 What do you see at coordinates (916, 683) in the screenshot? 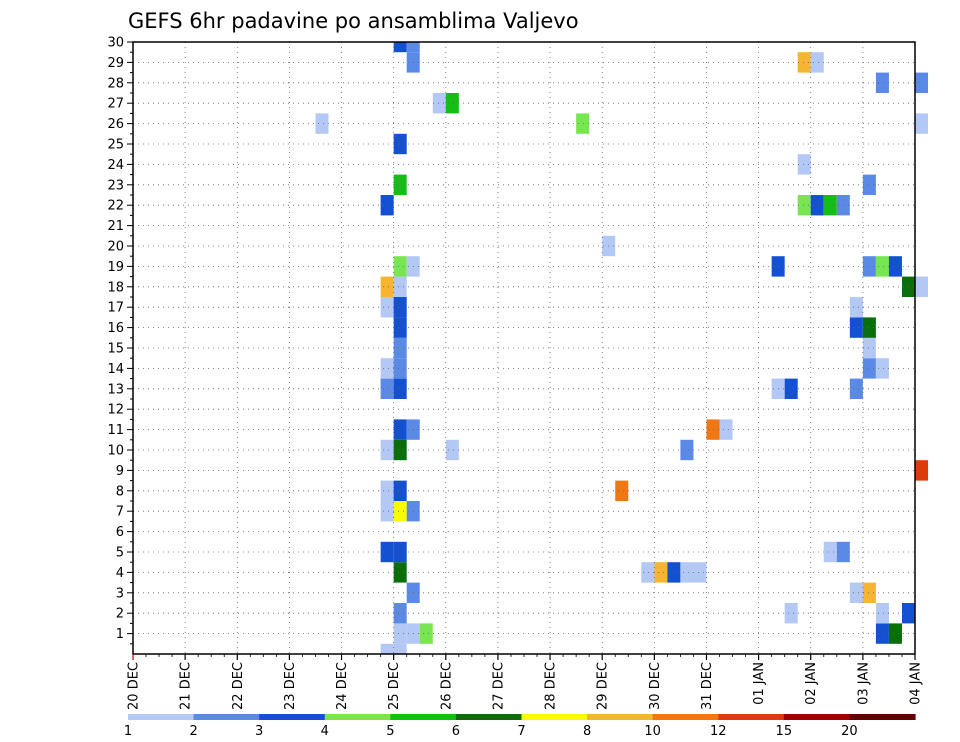
I see `x-tick-label: 04 JAN` at bounding box center [916, 683].